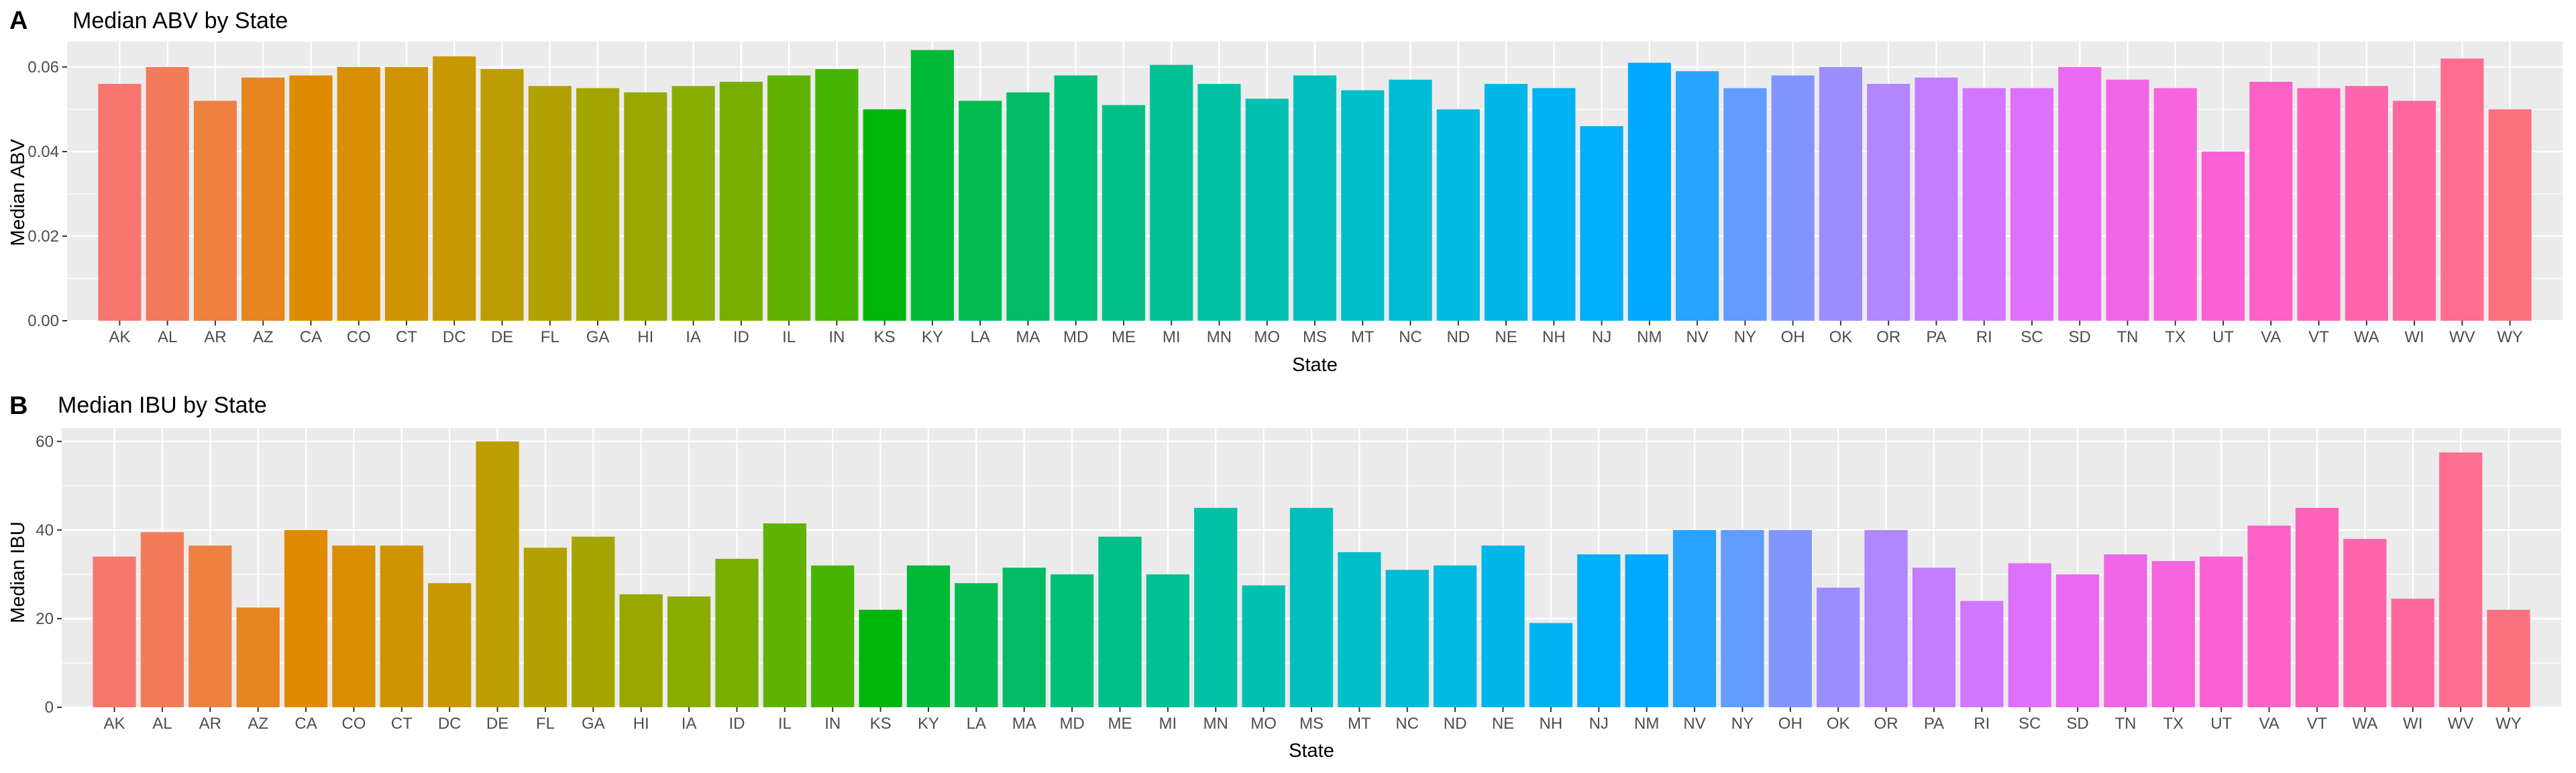  I want to click on x-tick-label: UT, so click(2223, 337).